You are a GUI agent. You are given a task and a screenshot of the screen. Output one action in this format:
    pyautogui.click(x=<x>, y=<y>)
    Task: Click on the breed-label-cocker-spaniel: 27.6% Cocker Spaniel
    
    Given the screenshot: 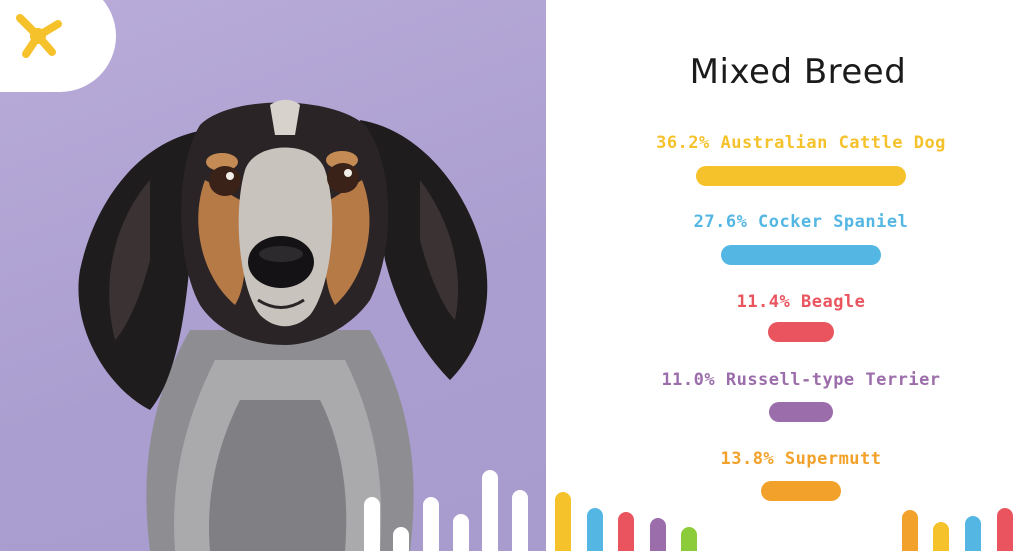 What is the action you would take?
    pyautogui.click(x=801, y=222)
    